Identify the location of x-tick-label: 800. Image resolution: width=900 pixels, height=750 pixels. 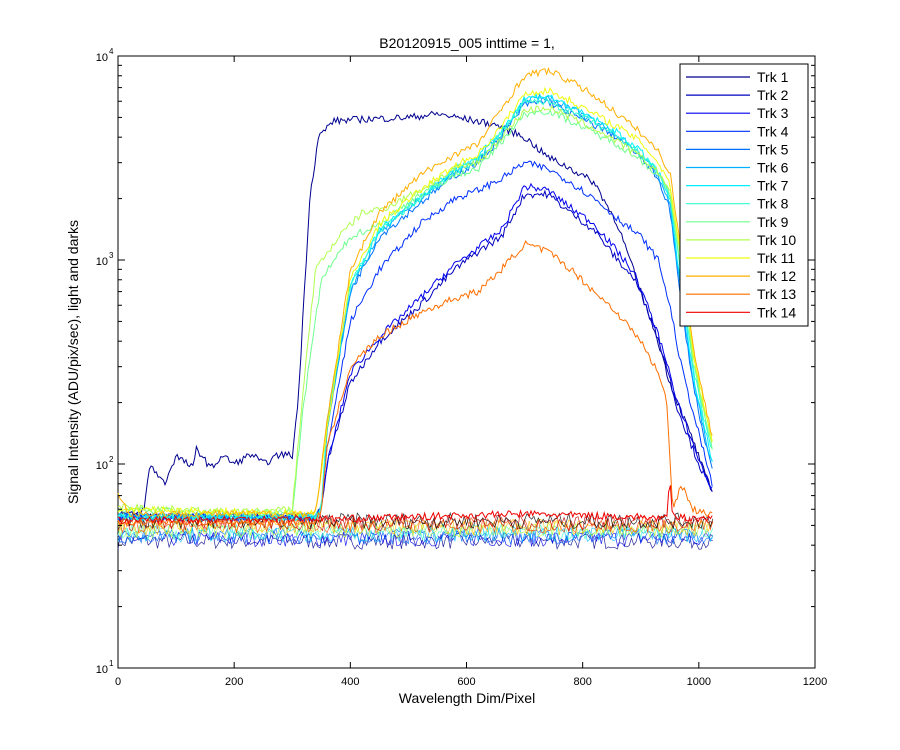
(582, 682).